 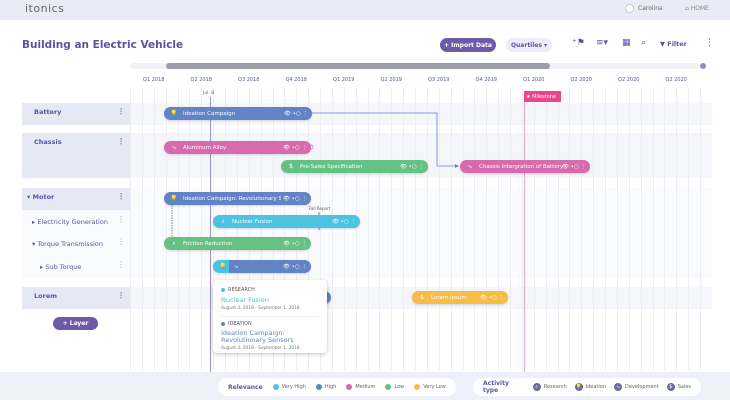 I want to click on arrow-head, so click(x=457, y=166).